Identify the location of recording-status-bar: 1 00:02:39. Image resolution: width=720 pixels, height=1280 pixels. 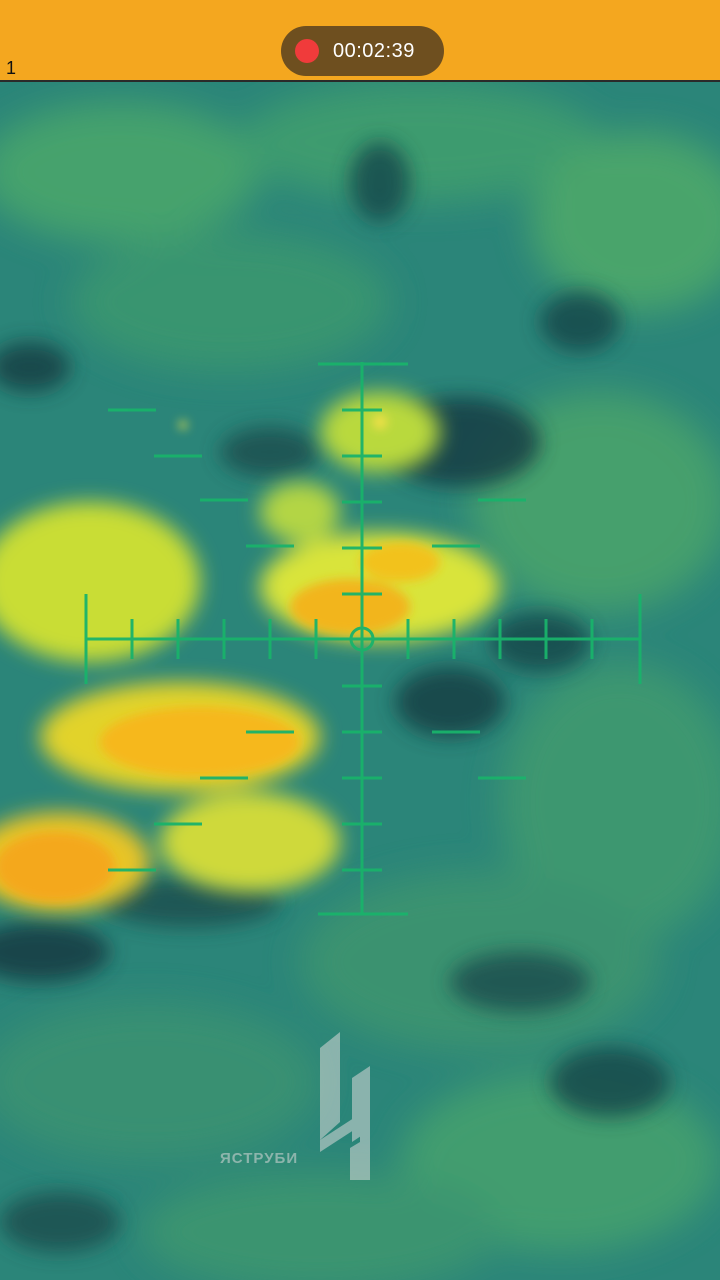
(360, 41).